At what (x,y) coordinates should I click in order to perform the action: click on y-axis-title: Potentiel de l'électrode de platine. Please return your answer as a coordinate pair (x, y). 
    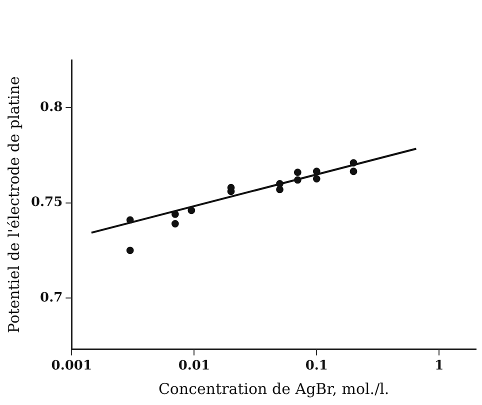
    Looking at the image, I should click on (13, 205).